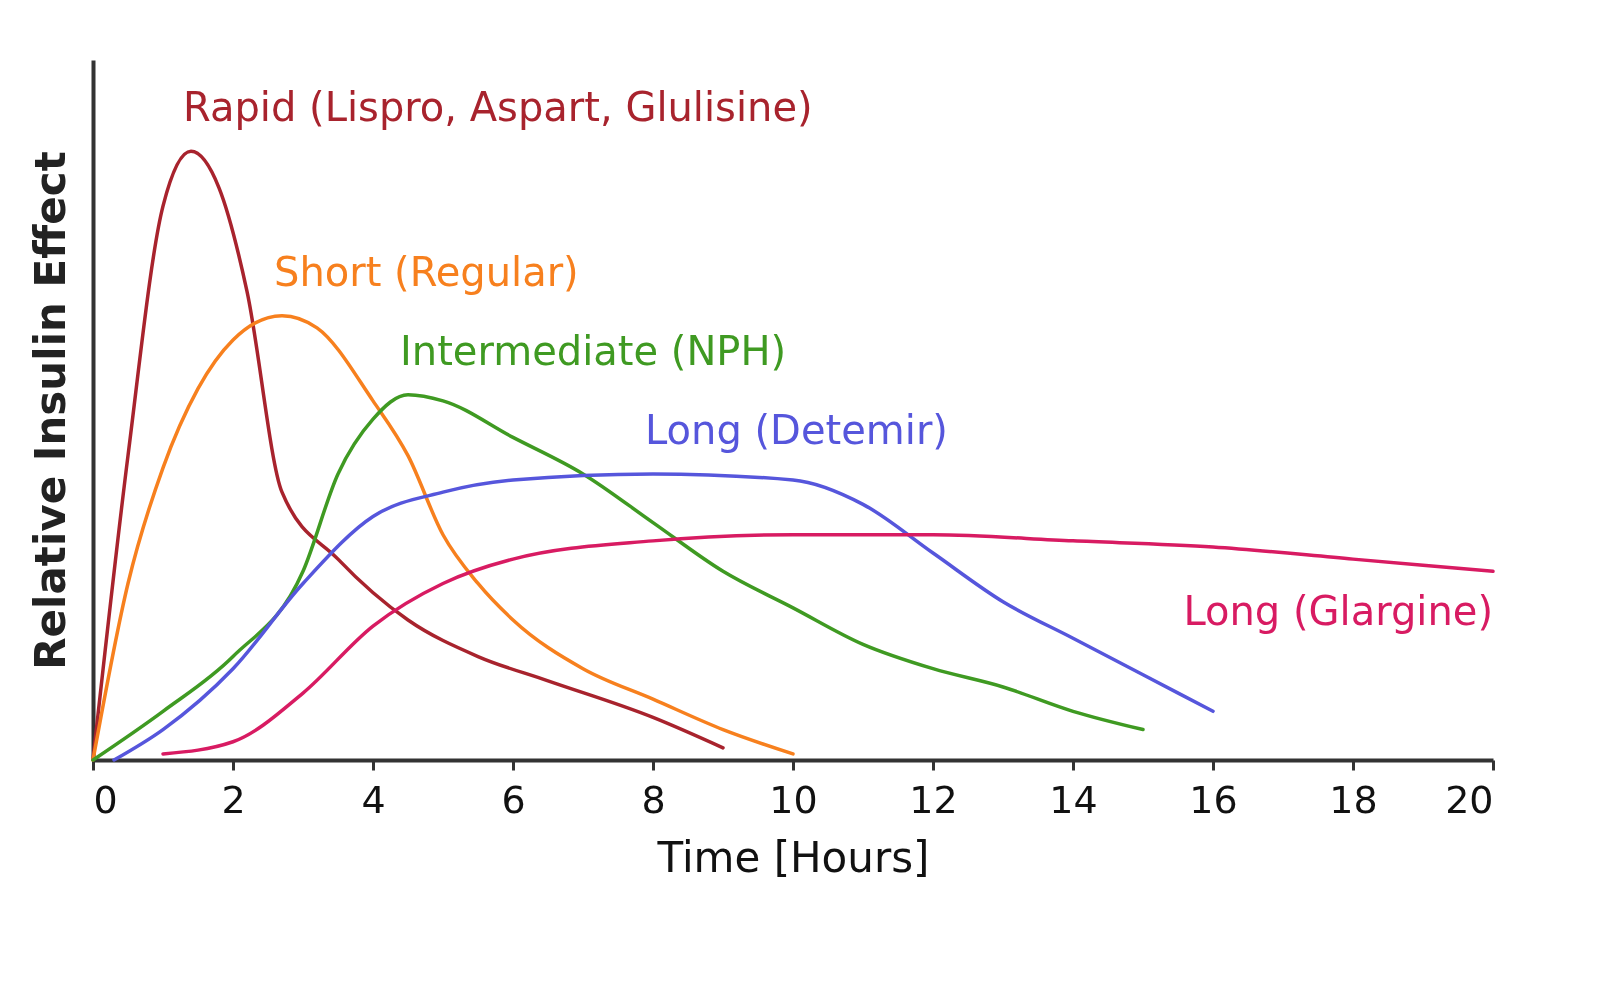 This screenshot has width=1618, height=1004. What do you see at coordinates (1338, 611) in the screenshot?
I see `series-label: Long (Glargine)` at bounding box center [1338, 611].